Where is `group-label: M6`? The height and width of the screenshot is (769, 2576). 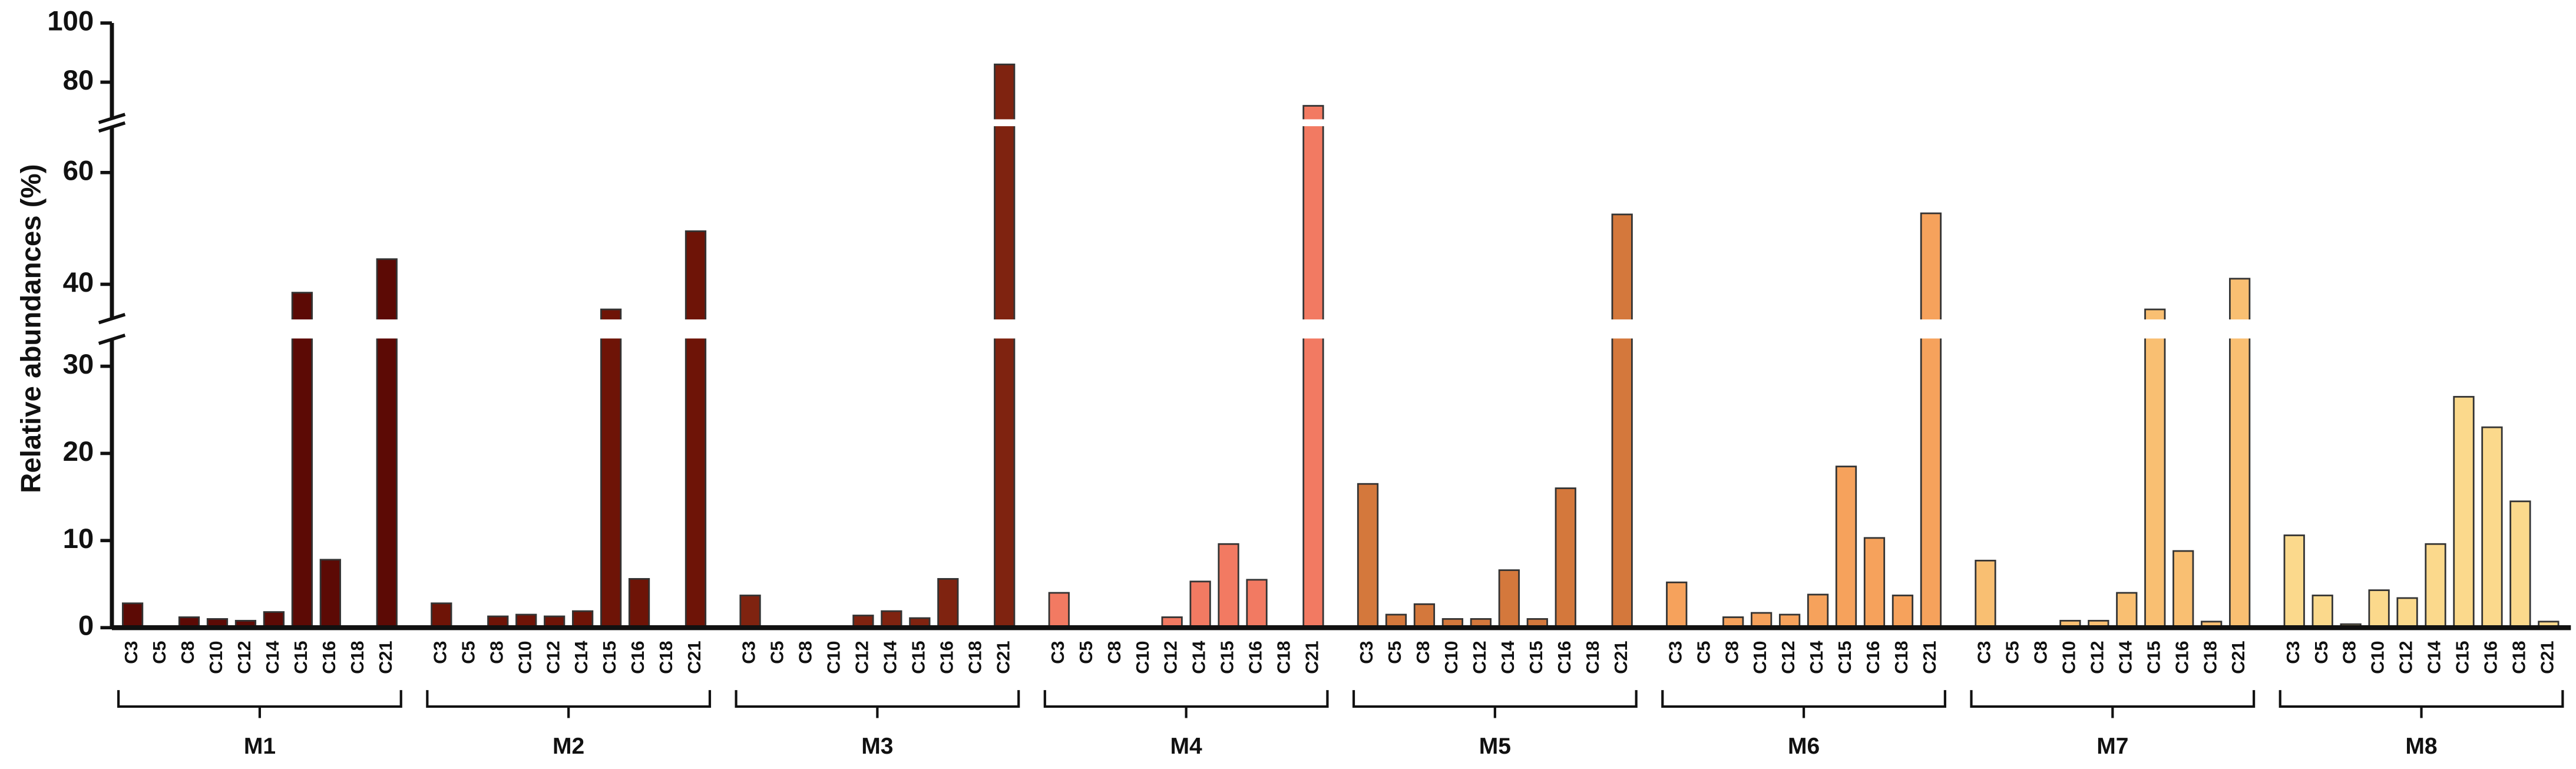 group-label: M6 is located at coordinates (1804, 746).